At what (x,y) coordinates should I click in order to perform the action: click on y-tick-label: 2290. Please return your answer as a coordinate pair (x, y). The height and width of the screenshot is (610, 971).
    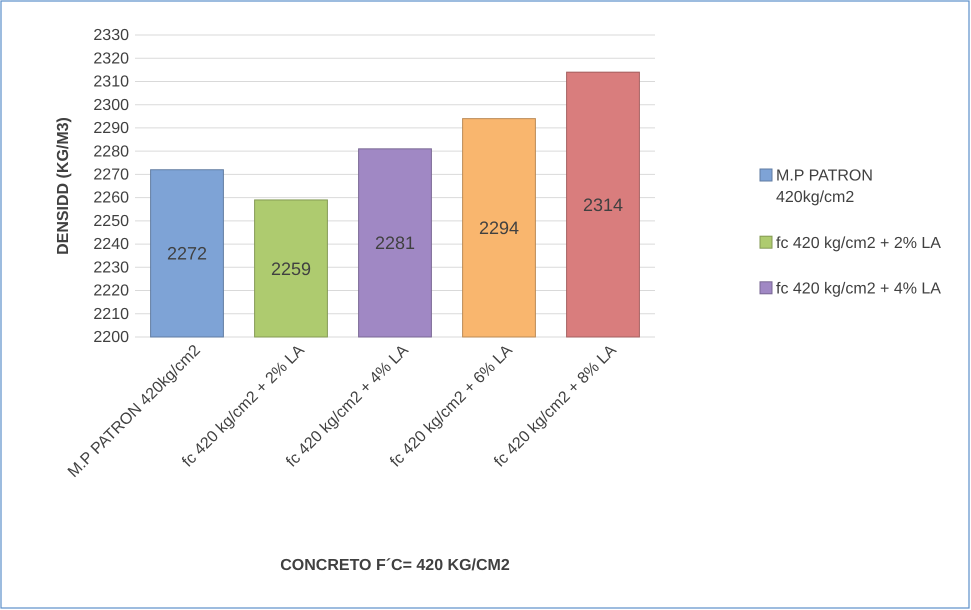
    Looking at the image, I should click on (111, 129).